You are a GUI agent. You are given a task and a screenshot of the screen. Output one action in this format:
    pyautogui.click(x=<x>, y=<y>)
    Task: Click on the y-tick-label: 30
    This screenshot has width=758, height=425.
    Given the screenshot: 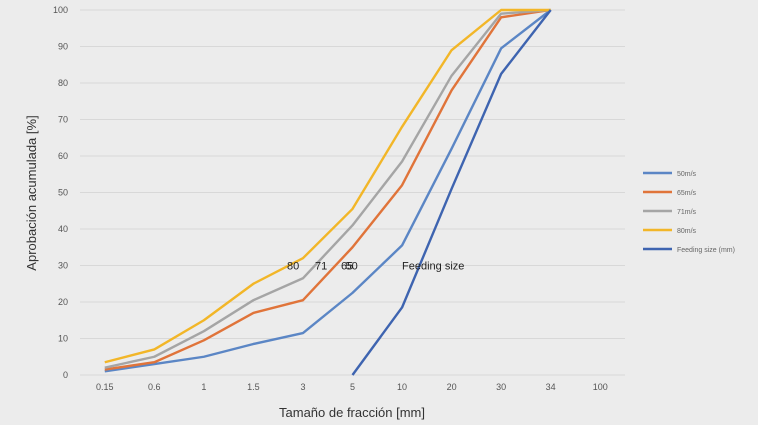 What is the action you would take?
    pyautogui.click(x=63, y=266)
    